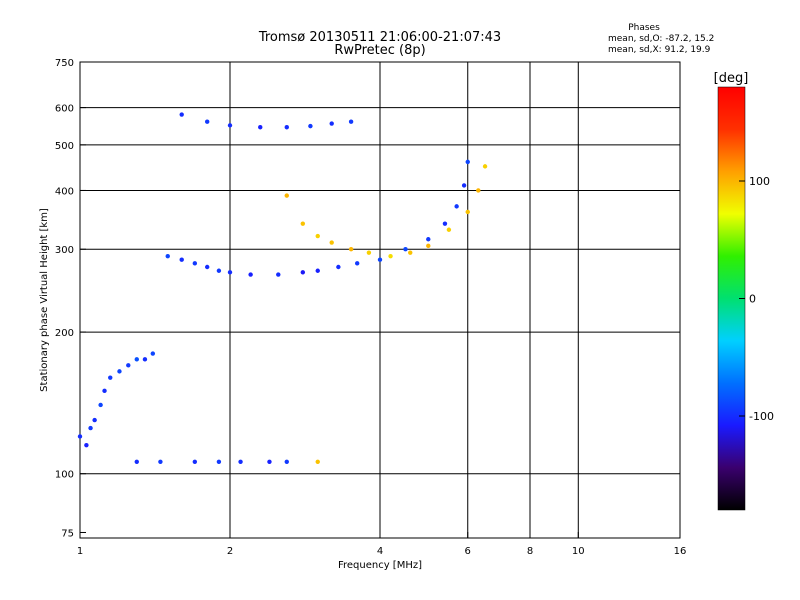 The height and width of the screenshot is (600, 800). What do you see at coordinates (379, 37) in the screenshot?
I see `chart-title: Tromsø 20130511 21:06:00-21:07:43` at bounding box center [379, 37].